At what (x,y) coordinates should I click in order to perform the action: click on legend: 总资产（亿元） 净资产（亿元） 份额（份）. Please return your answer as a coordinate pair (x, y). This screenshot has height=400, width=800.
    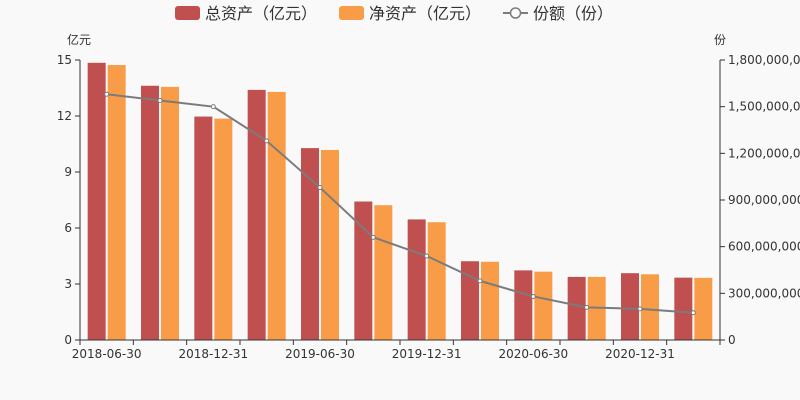
    Looking at the image, I should click on (394, 13).